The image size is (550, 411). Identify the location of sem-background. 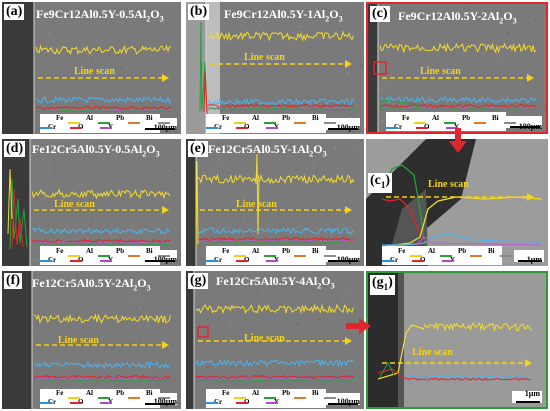
(457, 68).